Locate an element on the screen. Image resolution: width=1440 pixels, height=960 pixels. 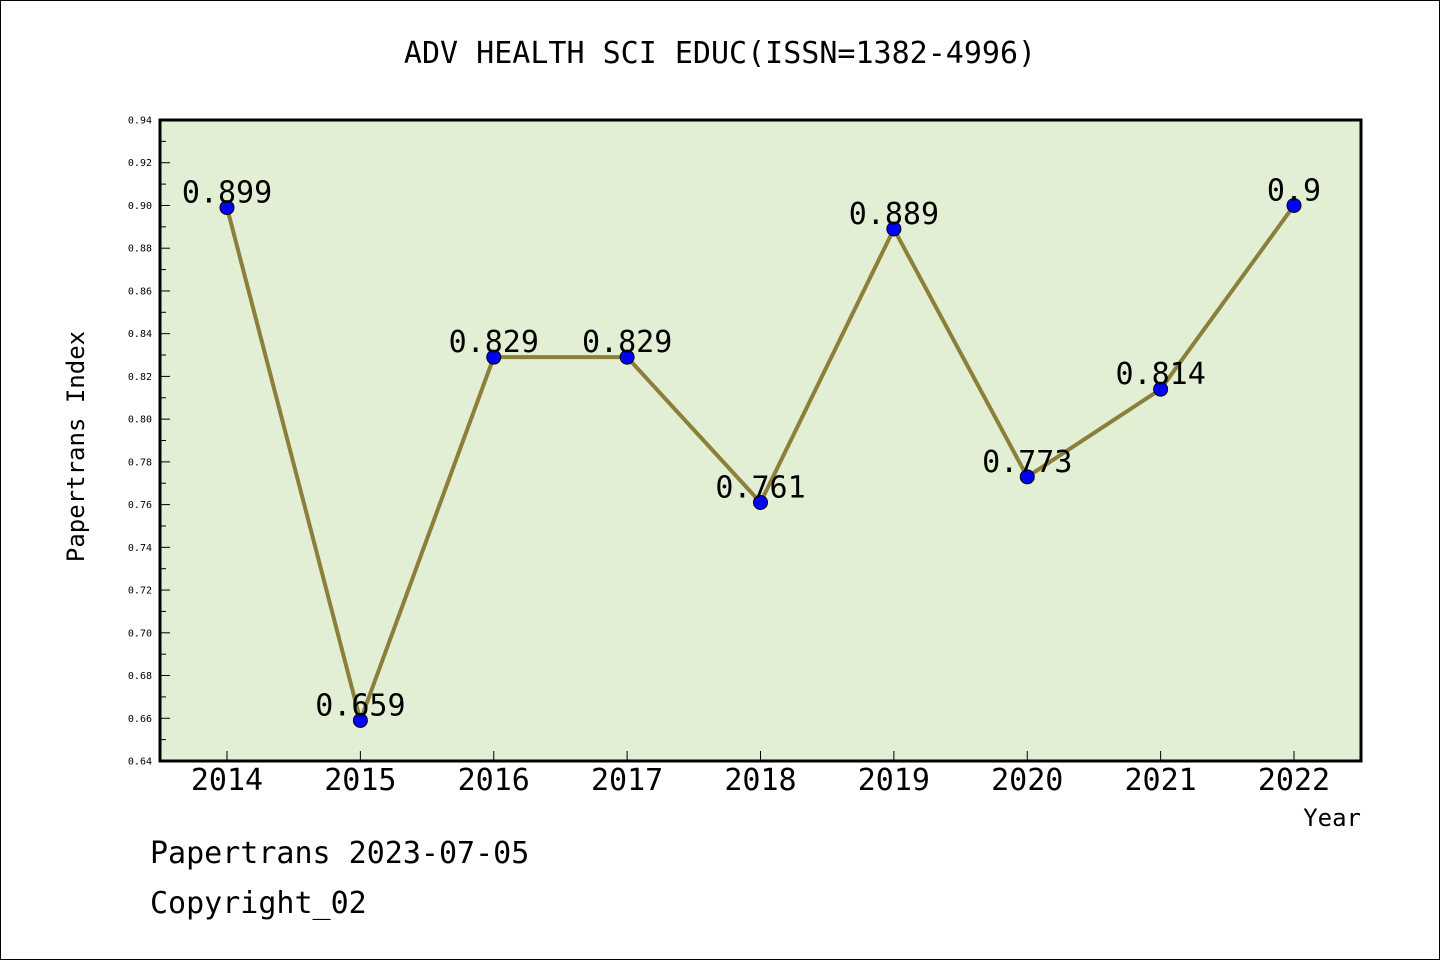
y-tick-label: 0.64 is located at coordinates (140, 762).